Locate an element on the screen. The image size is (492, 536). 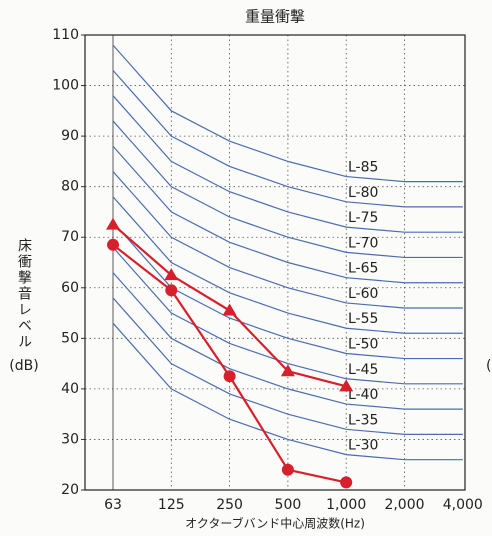
curve-label: L-70 is located at coordinates (363, 243).